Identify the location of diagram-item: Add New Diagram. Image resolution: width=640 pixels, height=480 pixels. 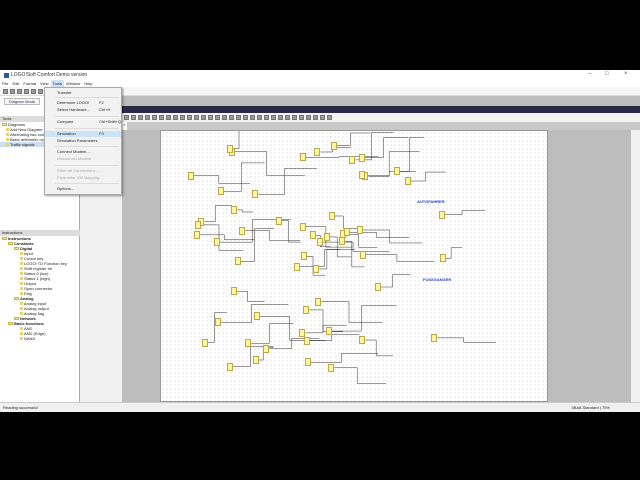
(40, 129).